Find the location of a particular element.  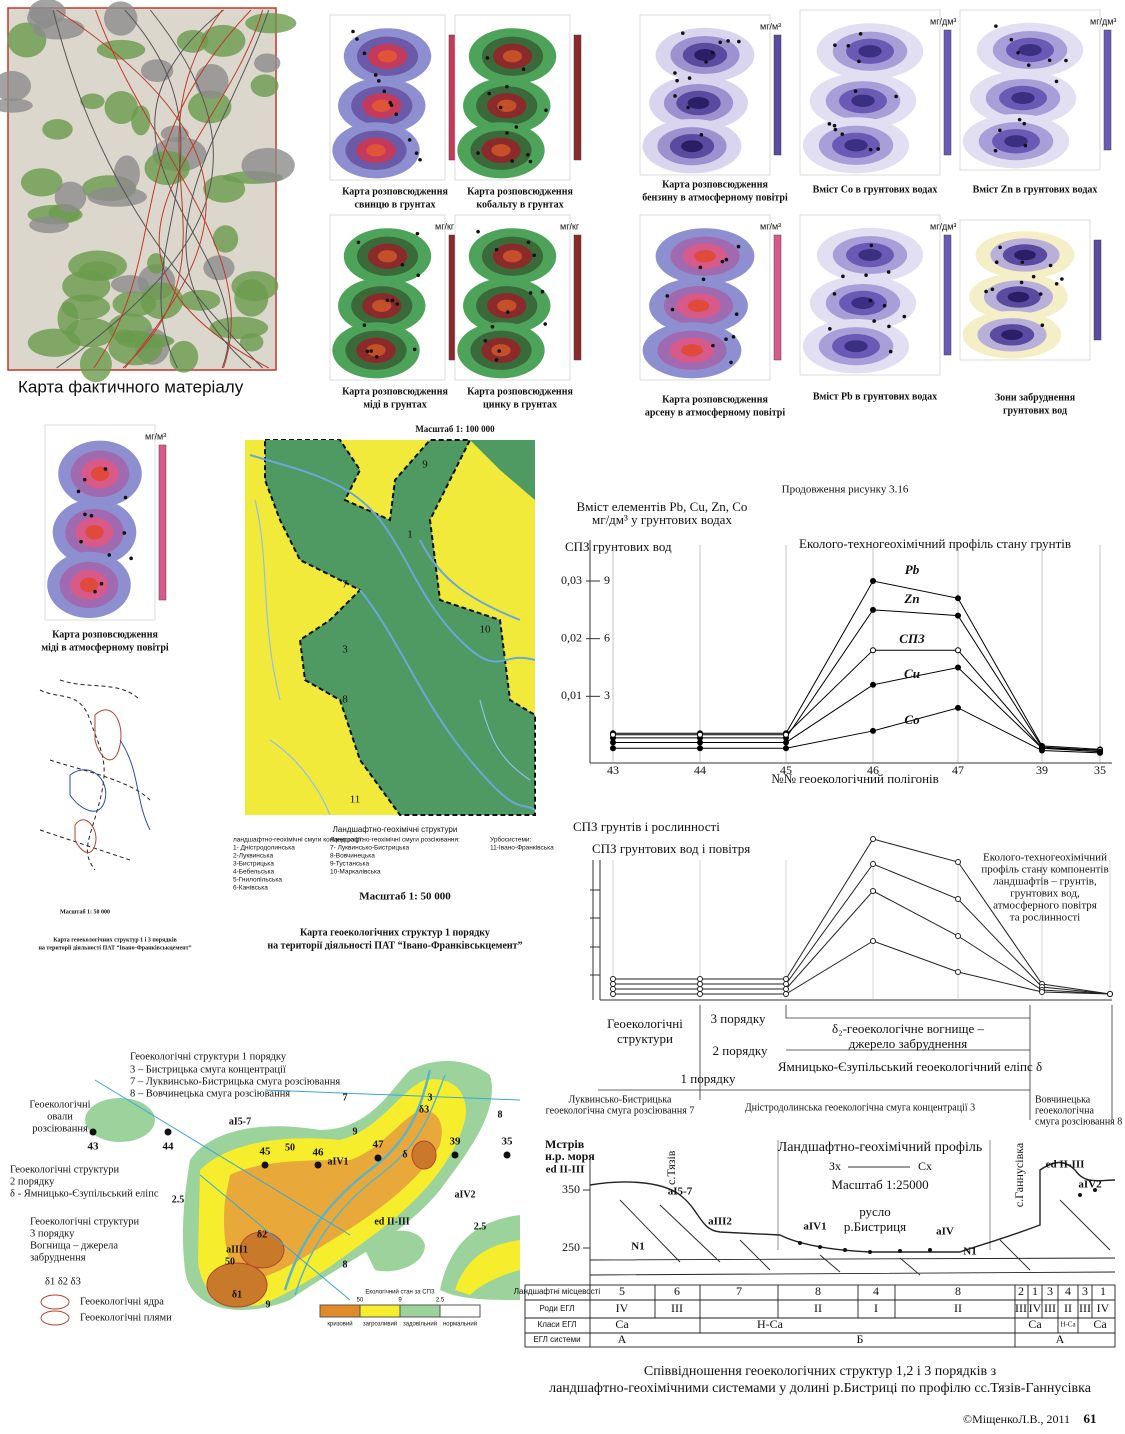

cell: H-Ca is located at coordinates (770, 1324).